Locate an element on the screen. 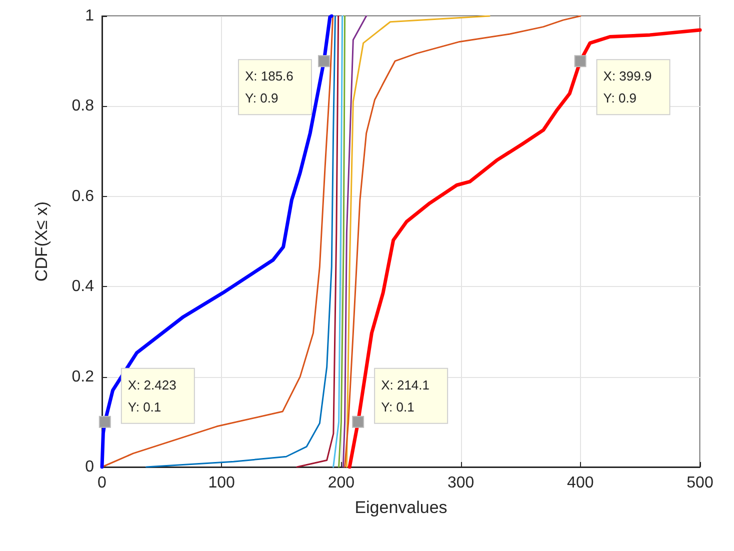 The height and width of the screenshot is (551, 734). x-tick-label: 200 is located at coordinates (341, 483).